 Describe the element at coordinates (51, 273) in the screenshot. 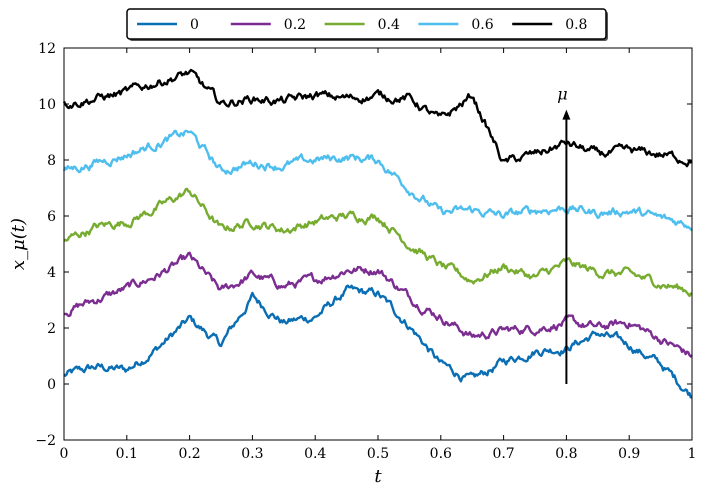

I see `y-tick-label: 4` at that location.